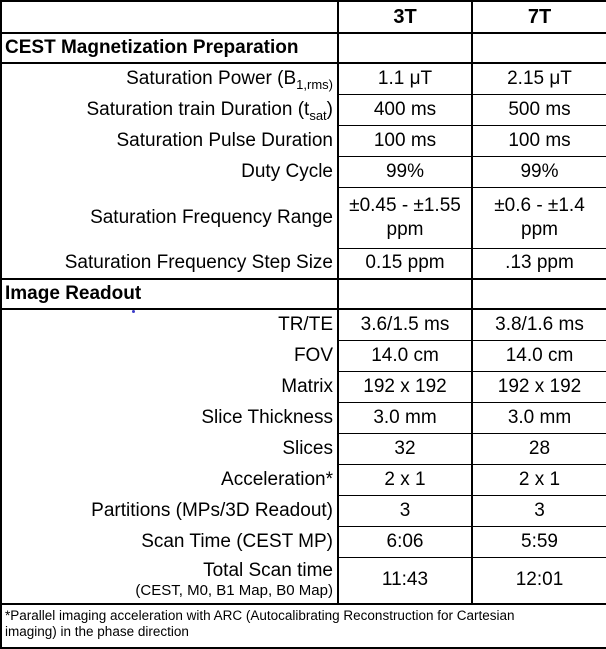 The width and height of the screenshot is (606, 649). I want to click on label-text: Saturation Power (B, so click(211, 79).